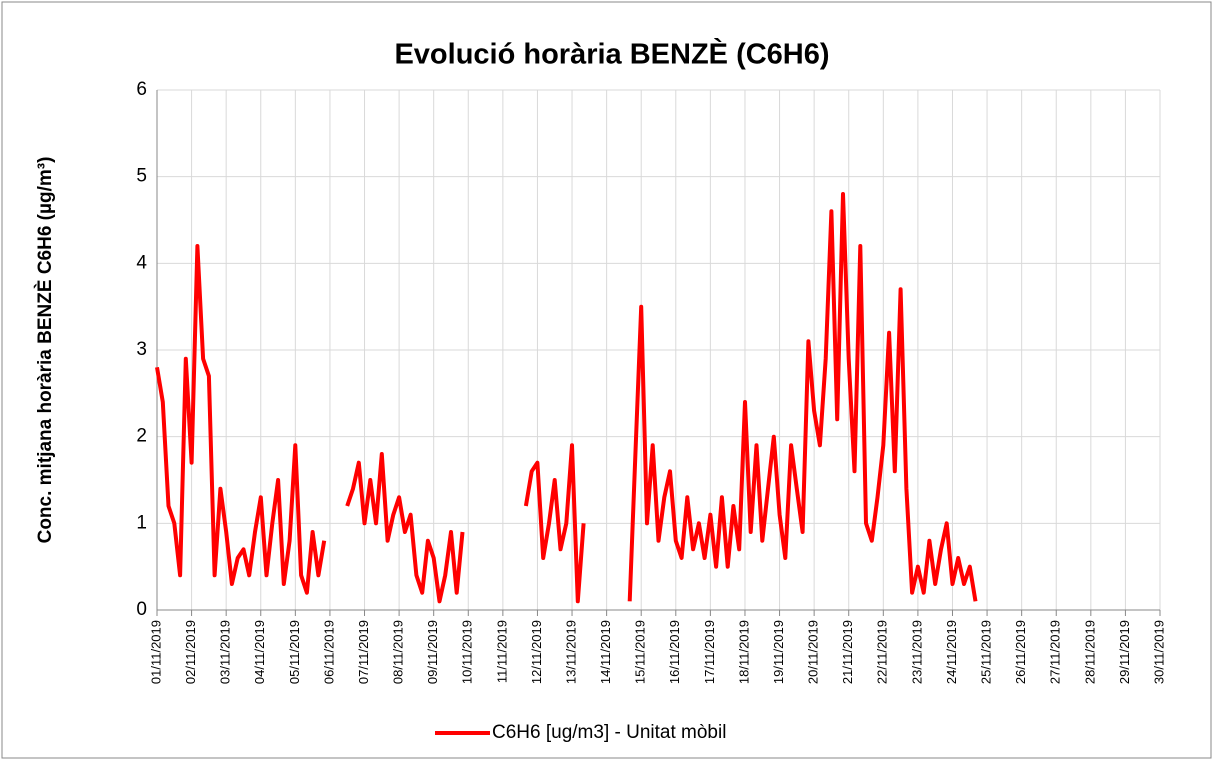  Describe the element at coordinates (1089, 652) in the screenshot. I see `x-tick-label: 28/11/2019` at that location.